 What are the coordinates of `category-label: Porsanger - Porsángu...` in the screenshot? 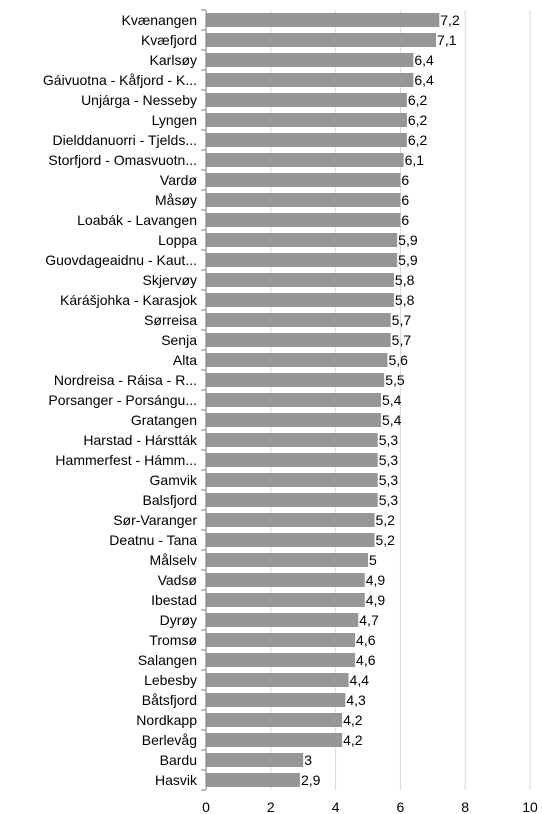 It's located at (122, 400).